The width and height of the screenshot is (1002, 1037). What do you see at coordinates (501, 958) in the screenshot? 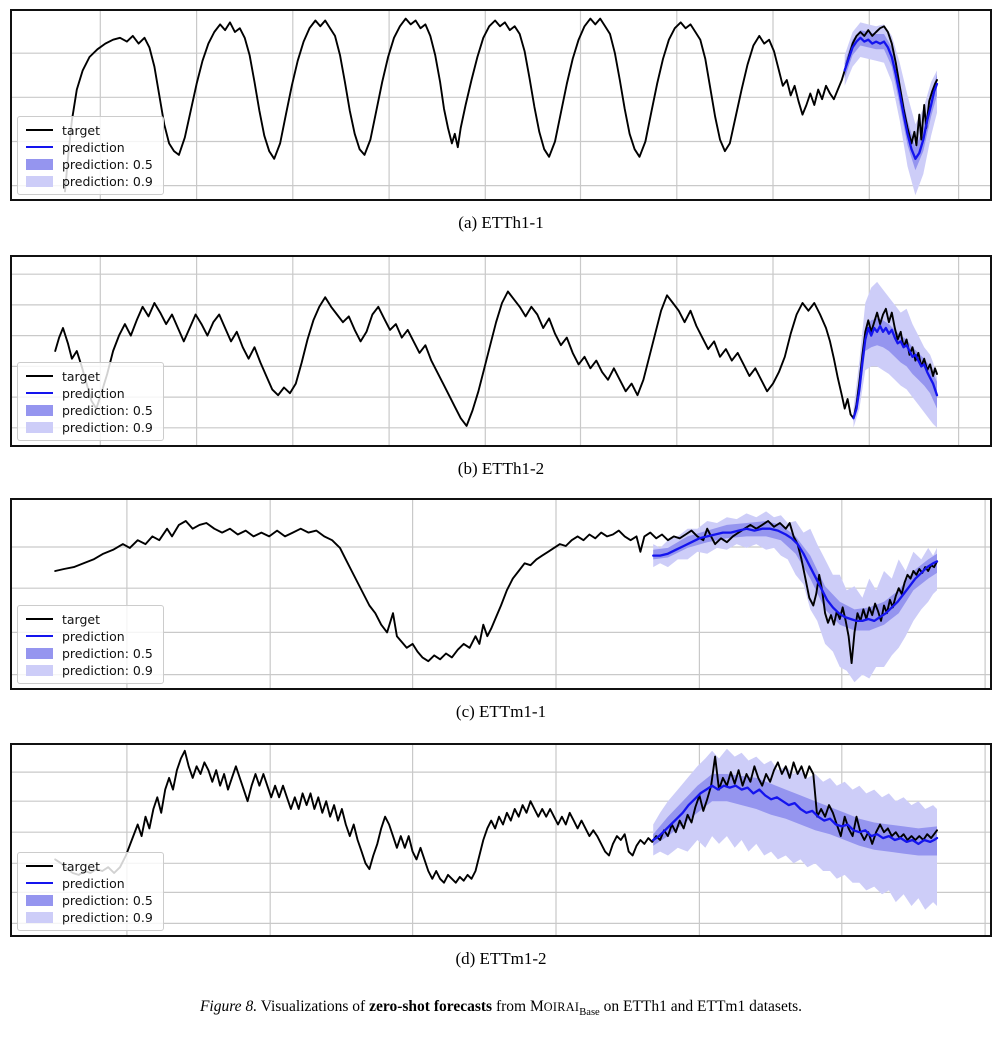
I see `subplot-caption-d: (d) ETTm1-2` at bounding box center [501, 958].